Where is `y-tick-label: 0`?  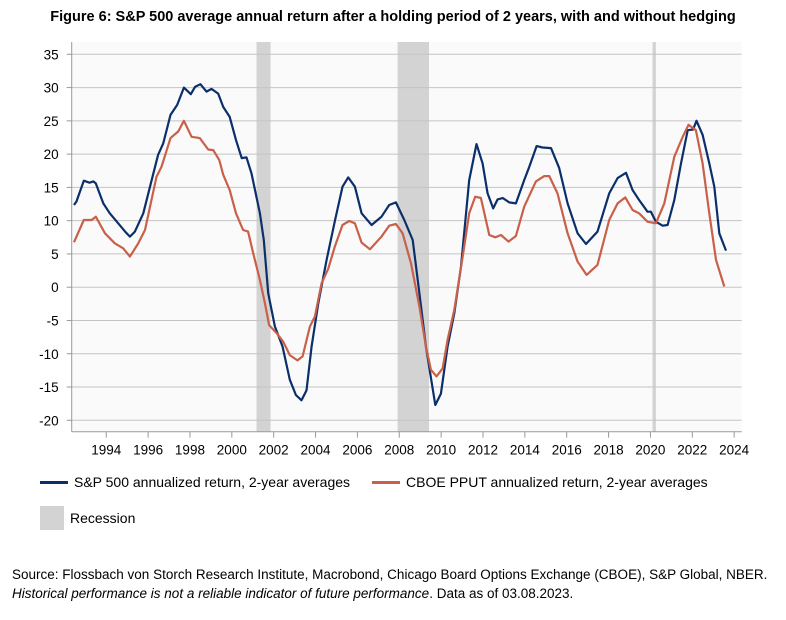 y-tick-label: 0 is located at coordinates (55, 287).